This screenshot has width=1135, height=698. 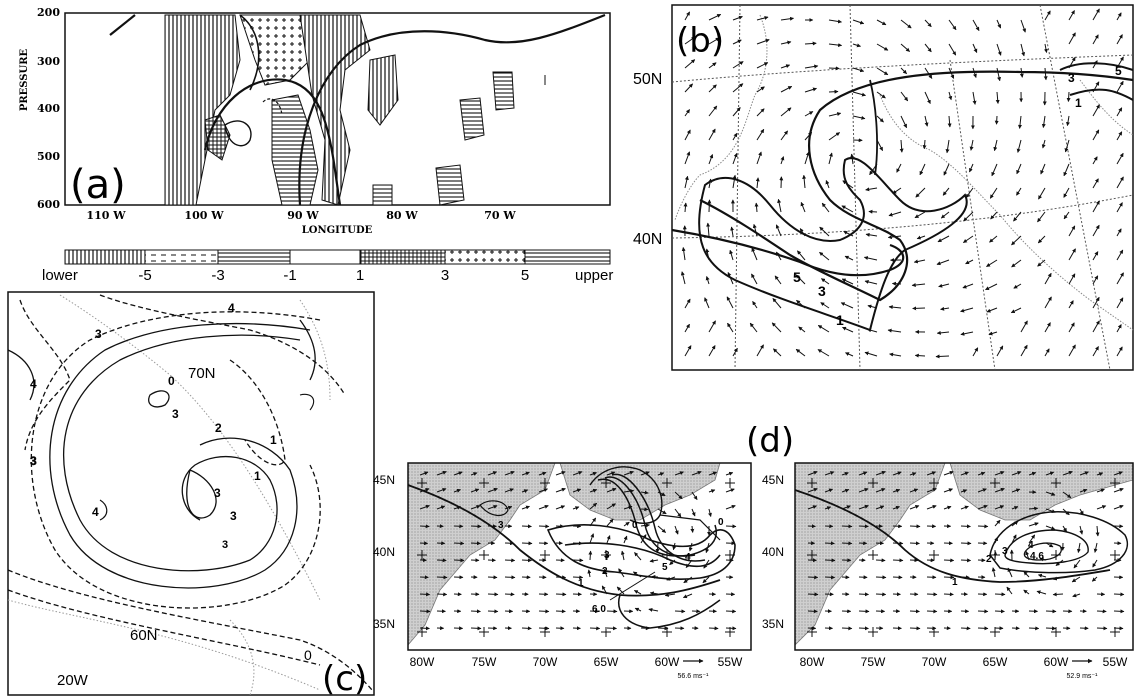 What do you see at coordinates (606, 662) in the screenshot?
I see `panel-d-left-lon-label: 65W` at bounding box center [606, 662].